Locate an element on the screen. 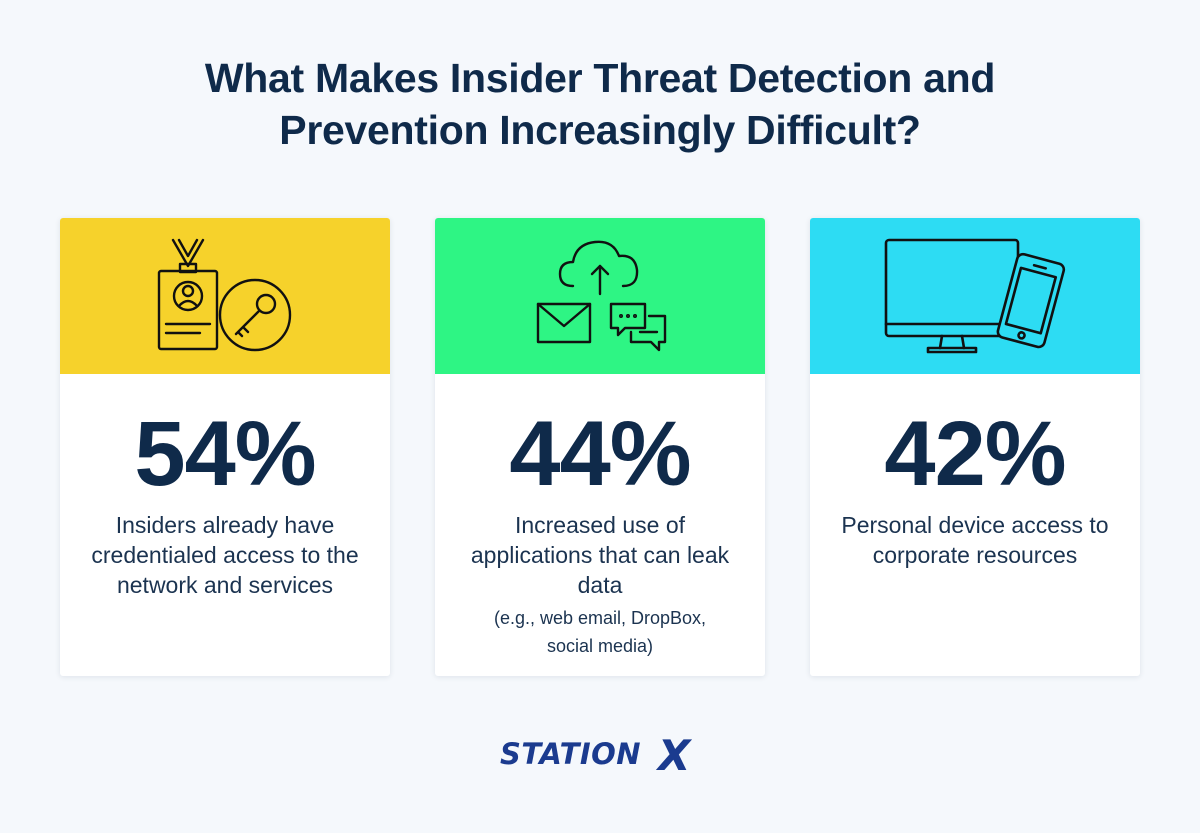 Image resolution: width=1200 pixels, height=833 pixels. stat-note: (e.g., web email, DropBox, social media) is located at coordinates (600, 632).